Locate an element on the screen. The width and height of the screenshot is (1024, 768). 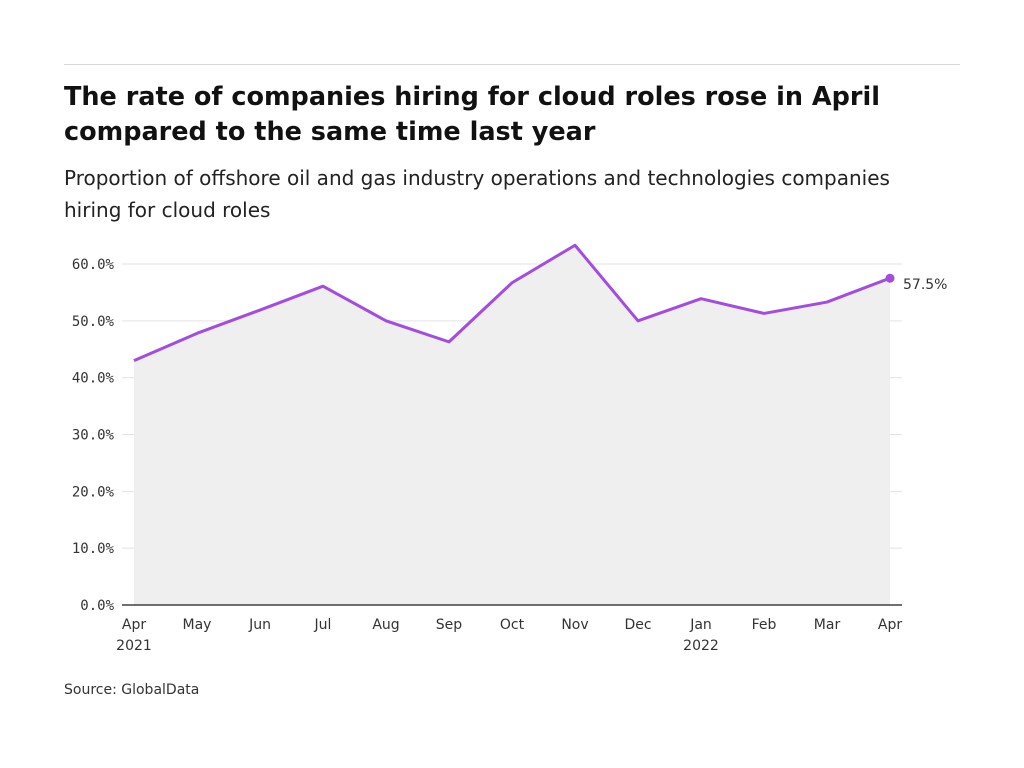
y-tick-label: 20.0% is located at coordinates (93, 492).